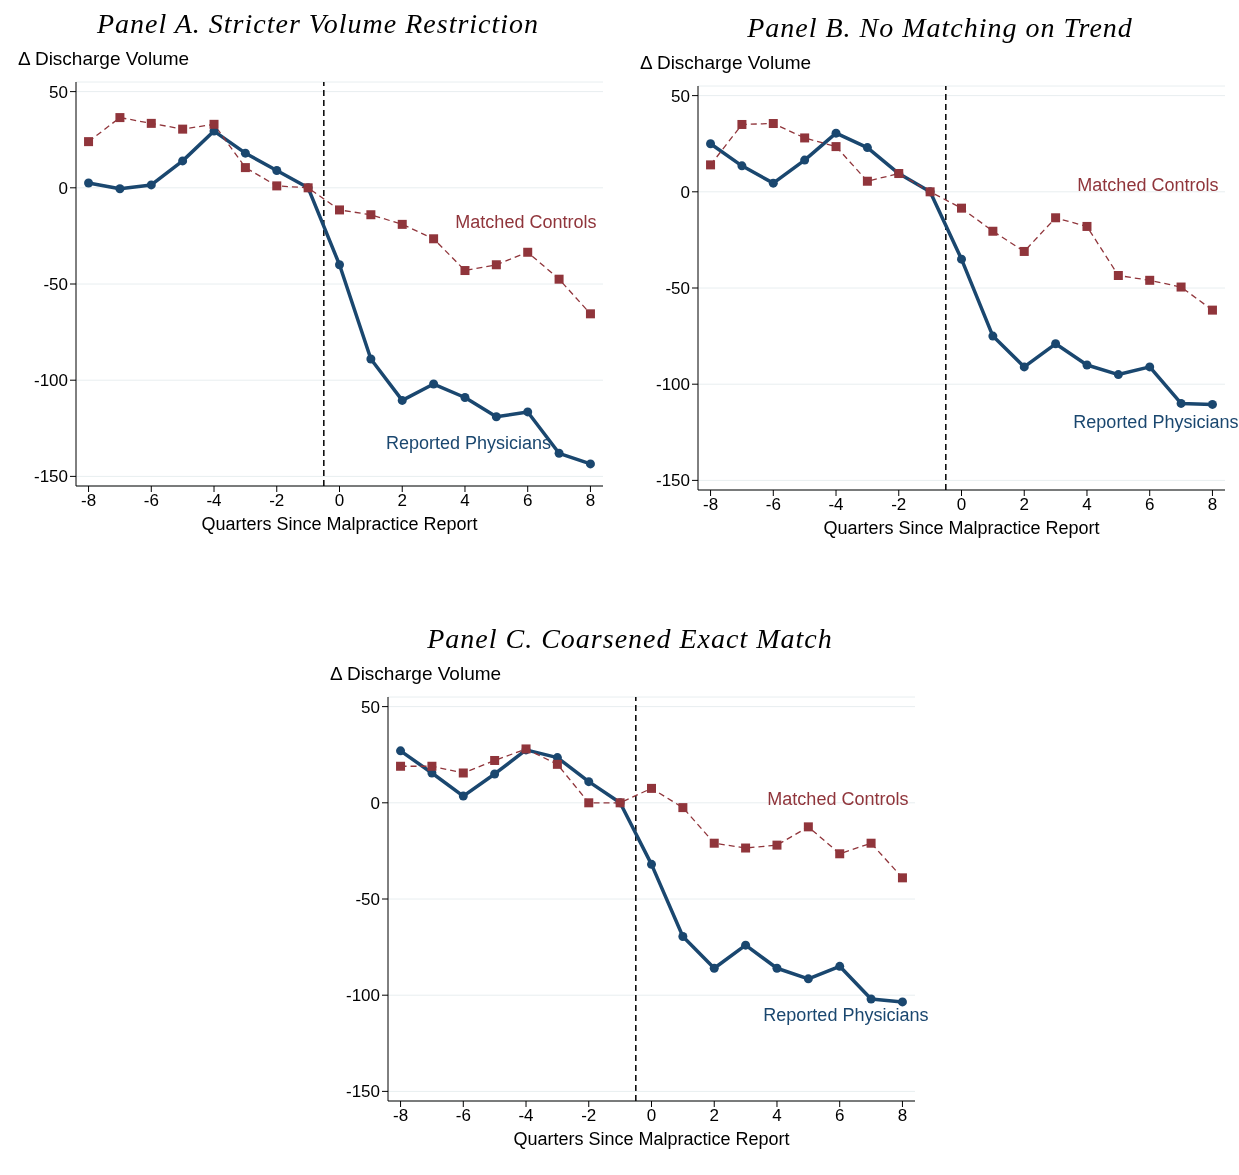  I want to click on x-tick-label: 2, so click(1024, 505).